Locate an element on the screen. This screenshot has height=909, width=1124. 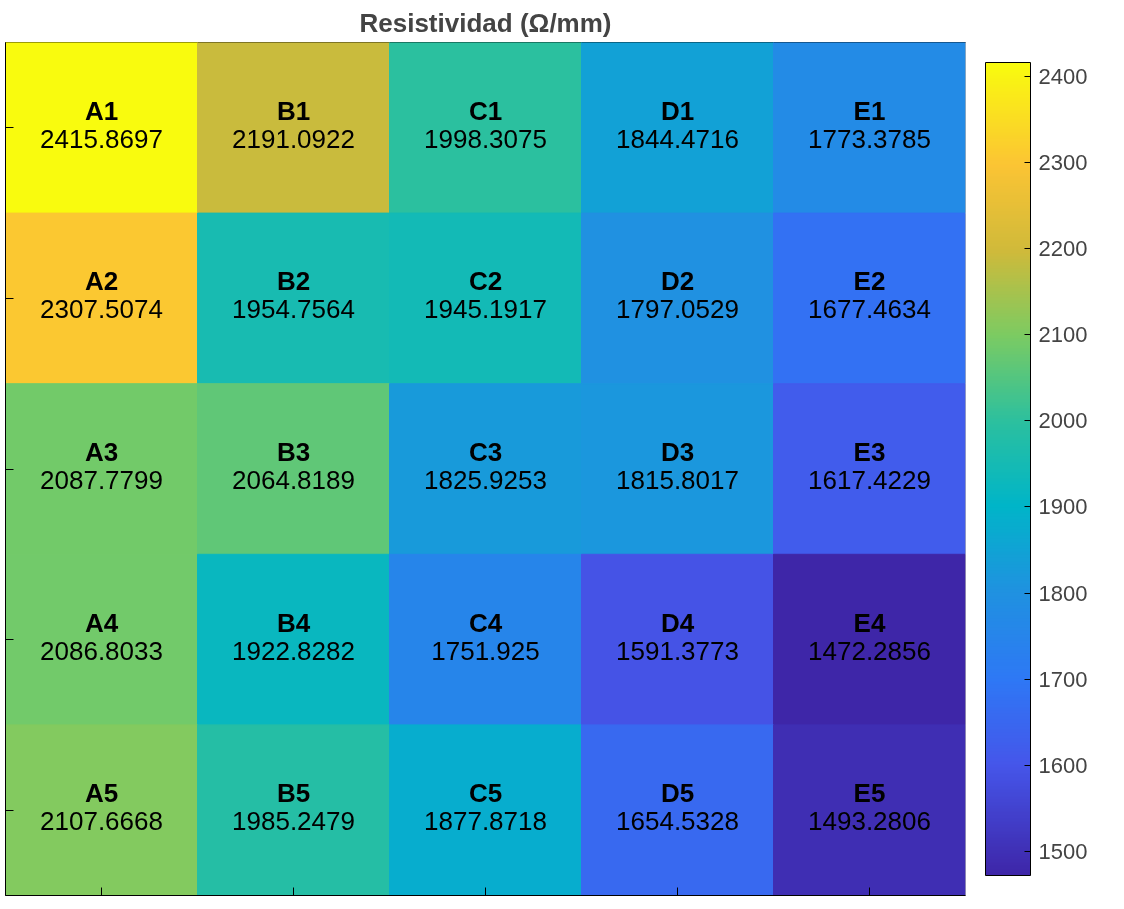
color-bar-label: 2200 is located at coordinates (1063, 248).